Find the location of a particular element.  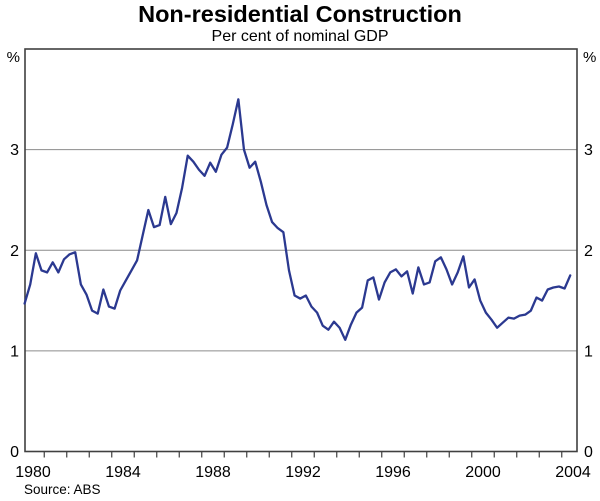

x-tick-label-1980: 1980 is located at coordinates (33, 472).